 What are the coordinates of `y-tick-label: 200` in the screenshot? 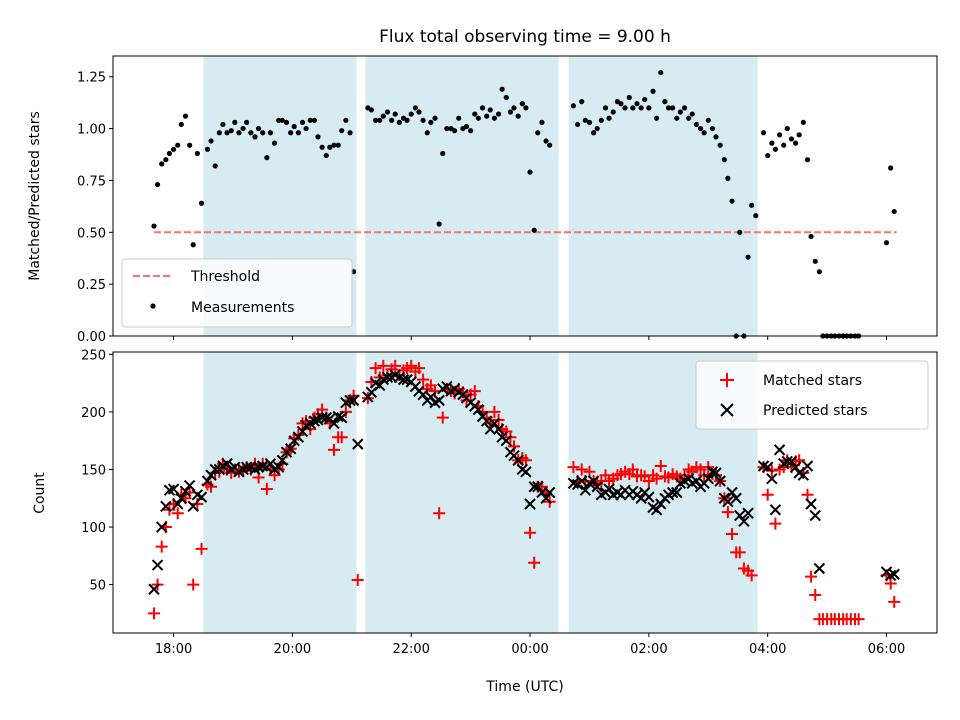 It's located at (93, 413).